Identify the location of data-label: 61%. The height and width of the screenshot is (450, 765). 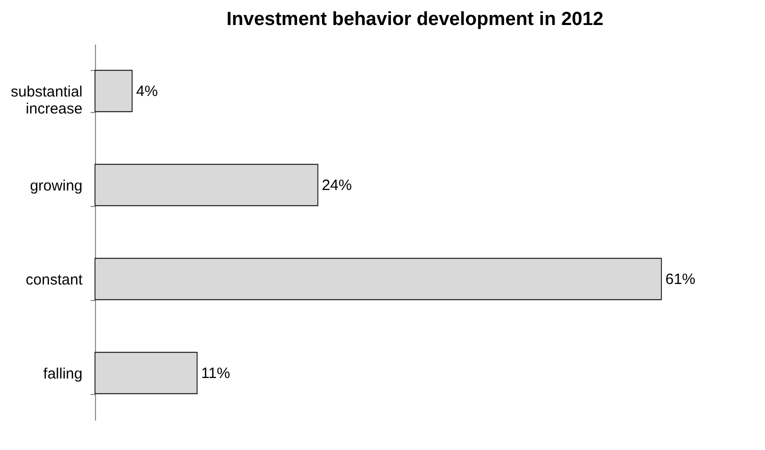
(680, 279).